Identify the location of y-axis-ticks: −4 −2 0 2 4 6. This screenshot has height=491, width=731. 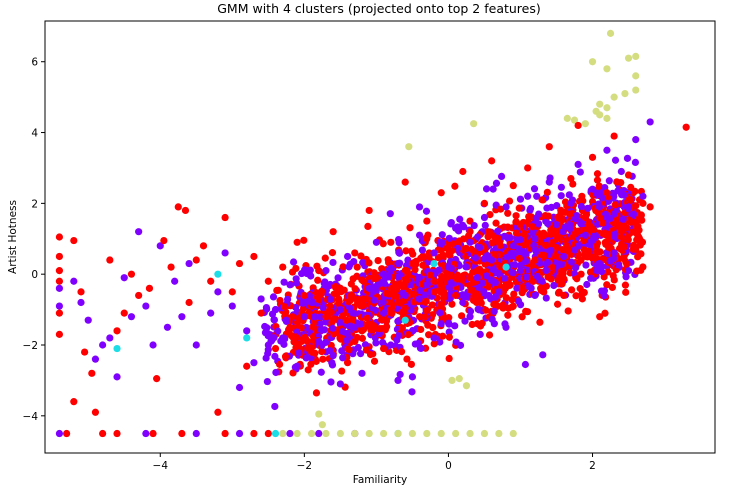
(34, 240).